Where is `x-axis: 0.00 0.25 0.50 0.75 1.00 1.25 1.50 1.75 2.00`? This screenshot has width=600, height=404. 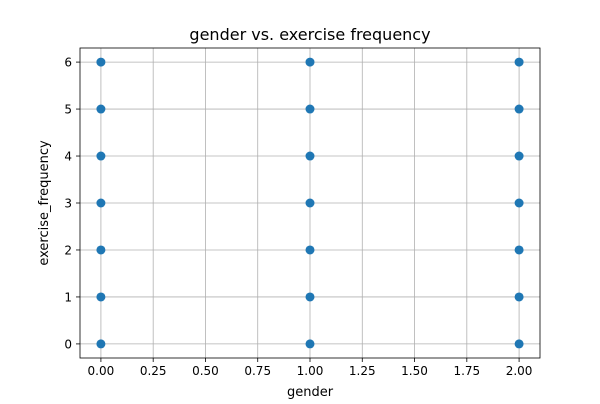
x-axis: 0.00 0.25 0.50 0.75 1.00 1.25 1.50 1.75 2.00 is located at coordinates (310, 368).